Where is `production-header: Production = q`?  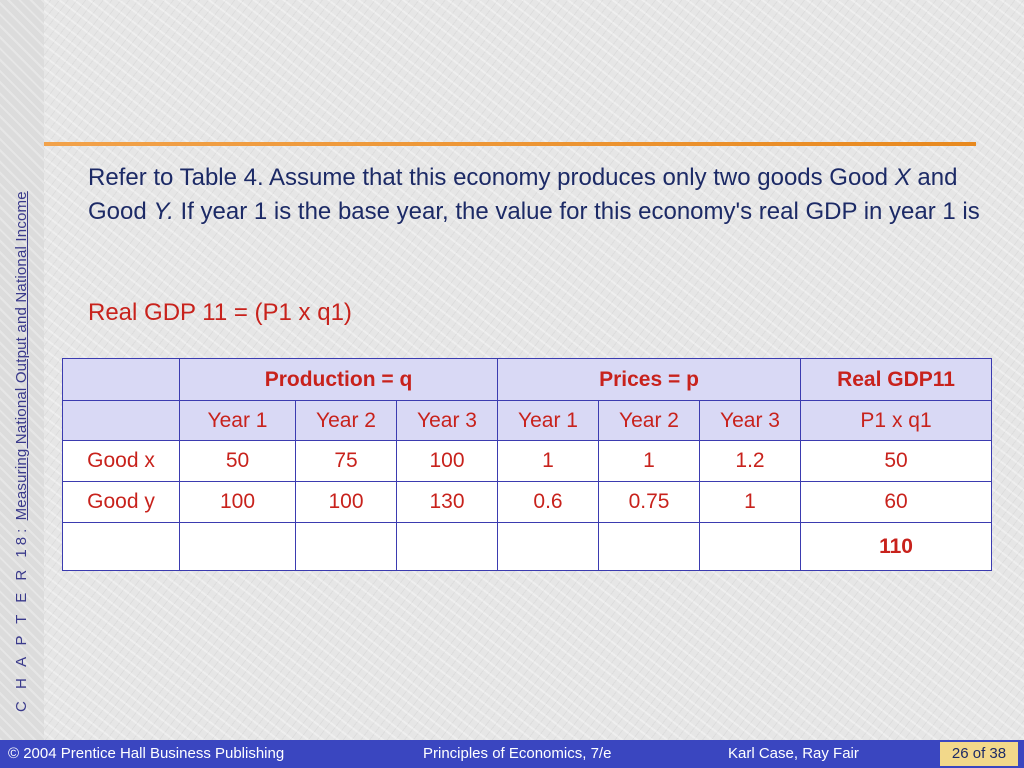
production-header: Production = q is located at coordinates (338, 379).